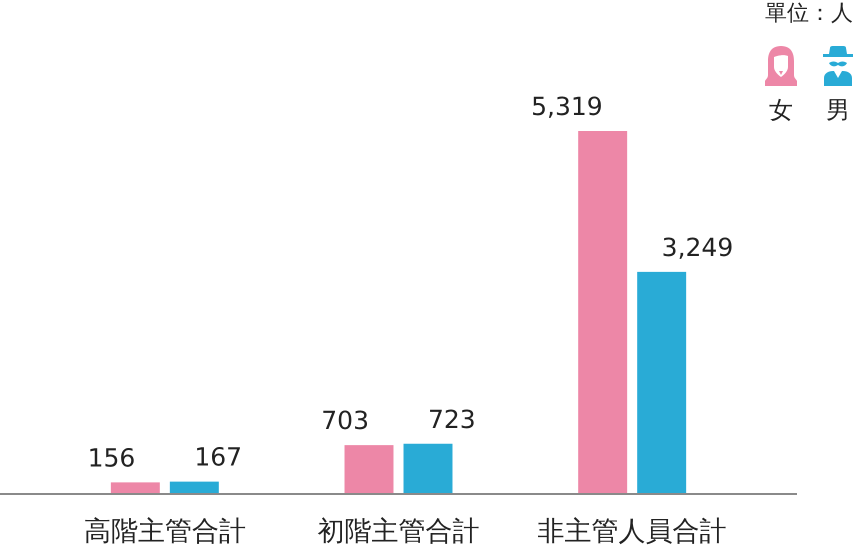 The height and width of the screenshot is (550, 856). What do you see at coordinates (112, 457) in the screenshot?
I see `data-label: 156` at bounding box center [112, 457].